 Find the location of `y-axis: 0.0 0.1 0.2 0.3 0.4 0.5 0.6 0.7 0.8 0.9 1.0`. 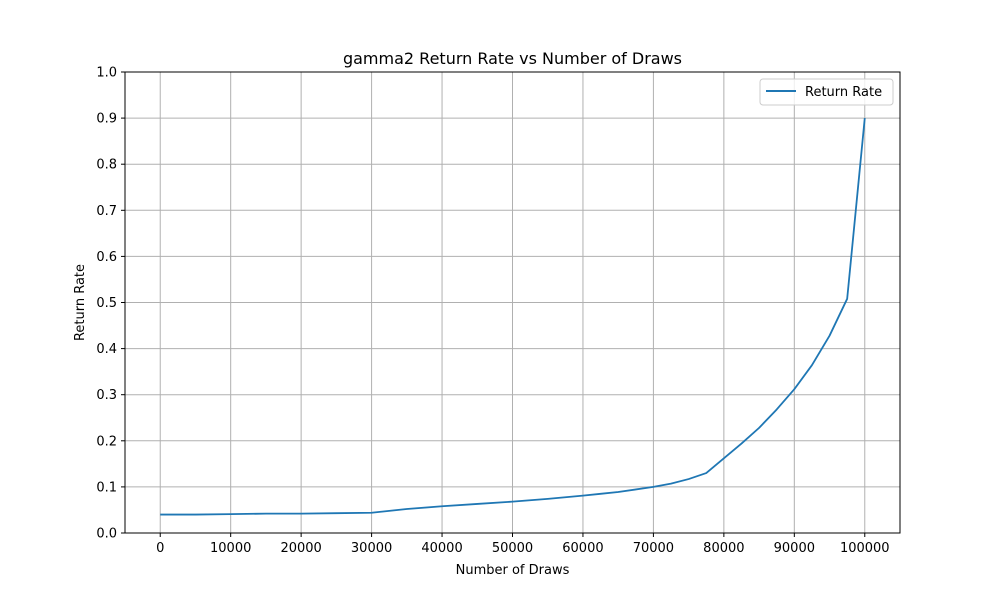

y-axis: 0.0 0.1 0.2 0.3 0.4 0.5 0.6 0.7 0.8 0.9 1.0 is located at coordinates (110, 304).